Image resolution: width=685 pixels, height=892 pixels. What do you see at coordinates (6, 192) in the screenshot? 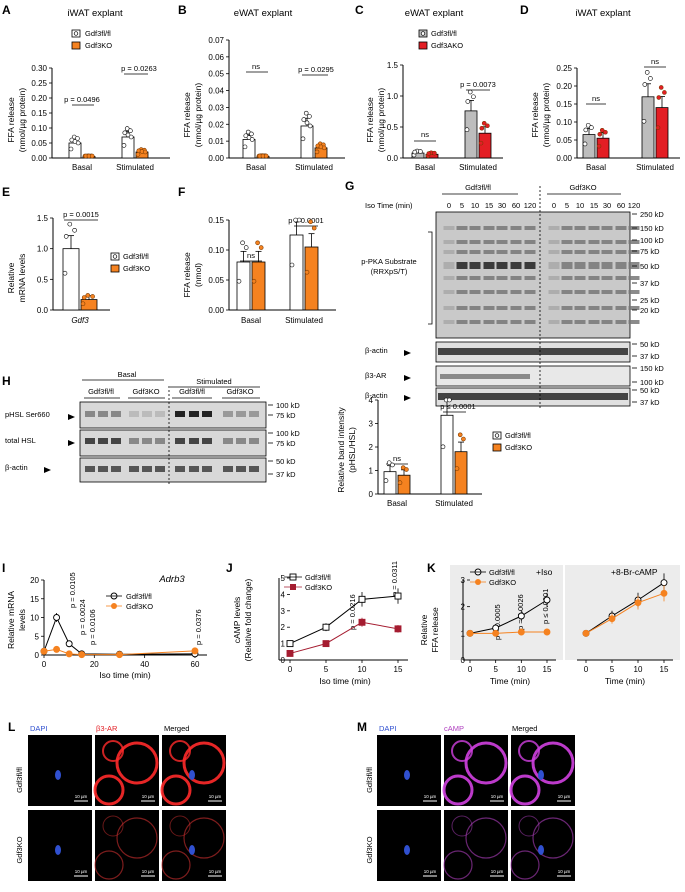
I see `panel-letter-e: E` at bounding box center [6, 192].